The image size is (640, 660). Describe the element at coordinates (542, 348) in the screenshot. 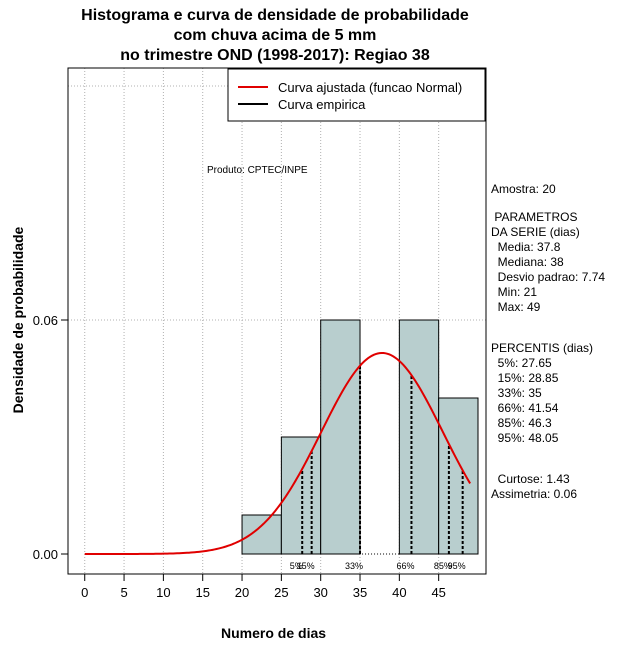

I see `stats-percentis-header: PERCENTIS (dias)` at that location.